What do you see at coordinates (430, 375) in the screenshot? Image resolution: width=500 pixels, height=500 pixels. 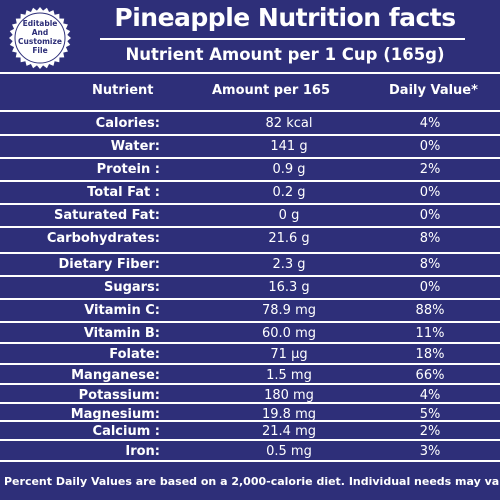 I see `daily-value: 66%` at bounding box center [430, 375].